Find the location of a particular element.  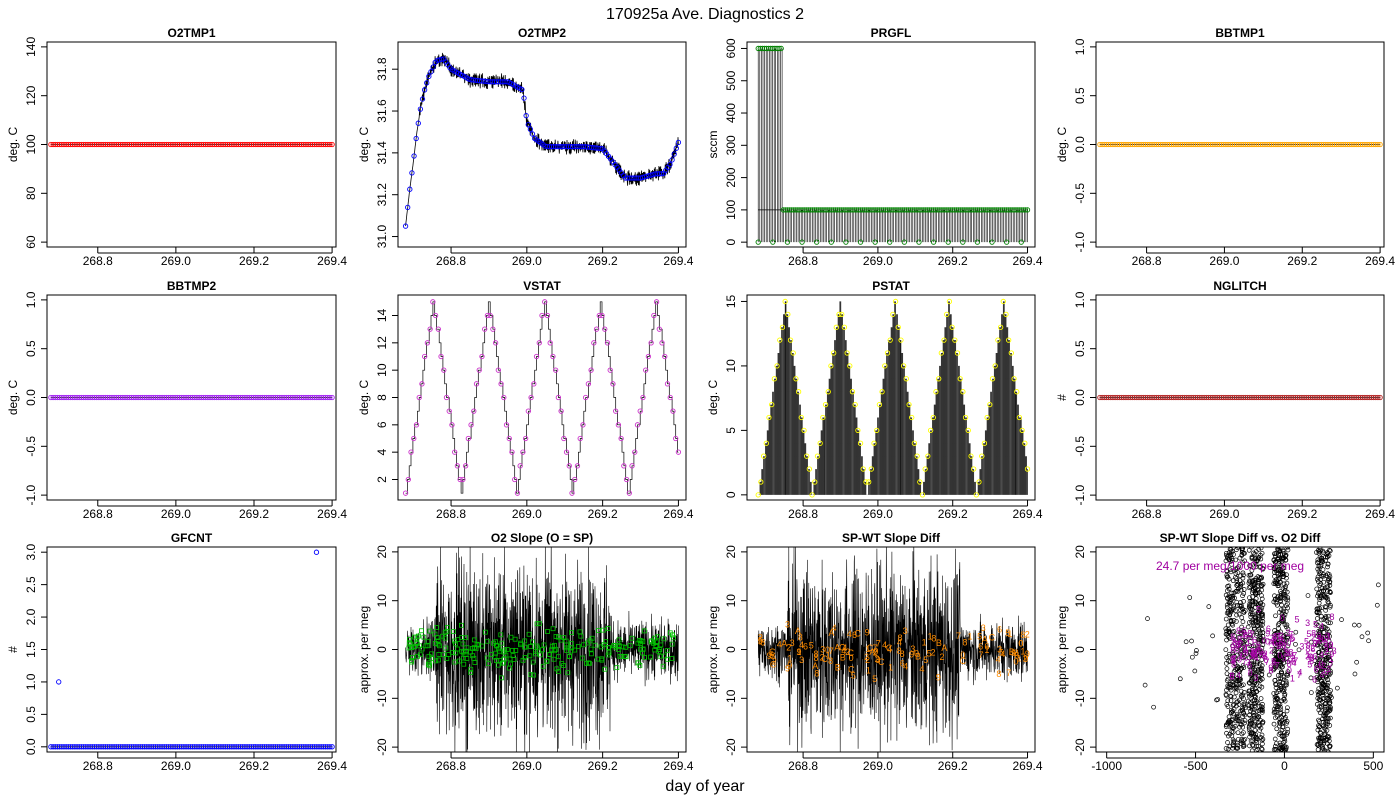

panel-title: BBTMP2 is located at coordinates (192, 286).